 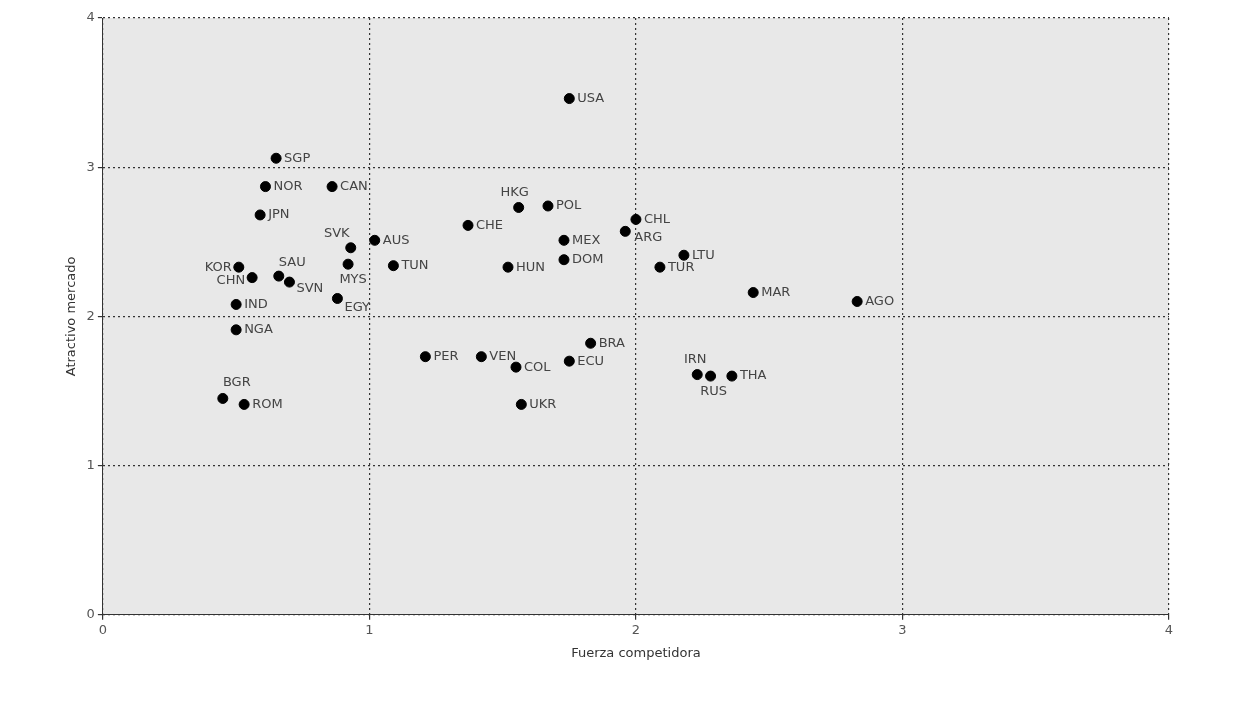 I want to click on data-label: SGP, so click(x=297, y=157).